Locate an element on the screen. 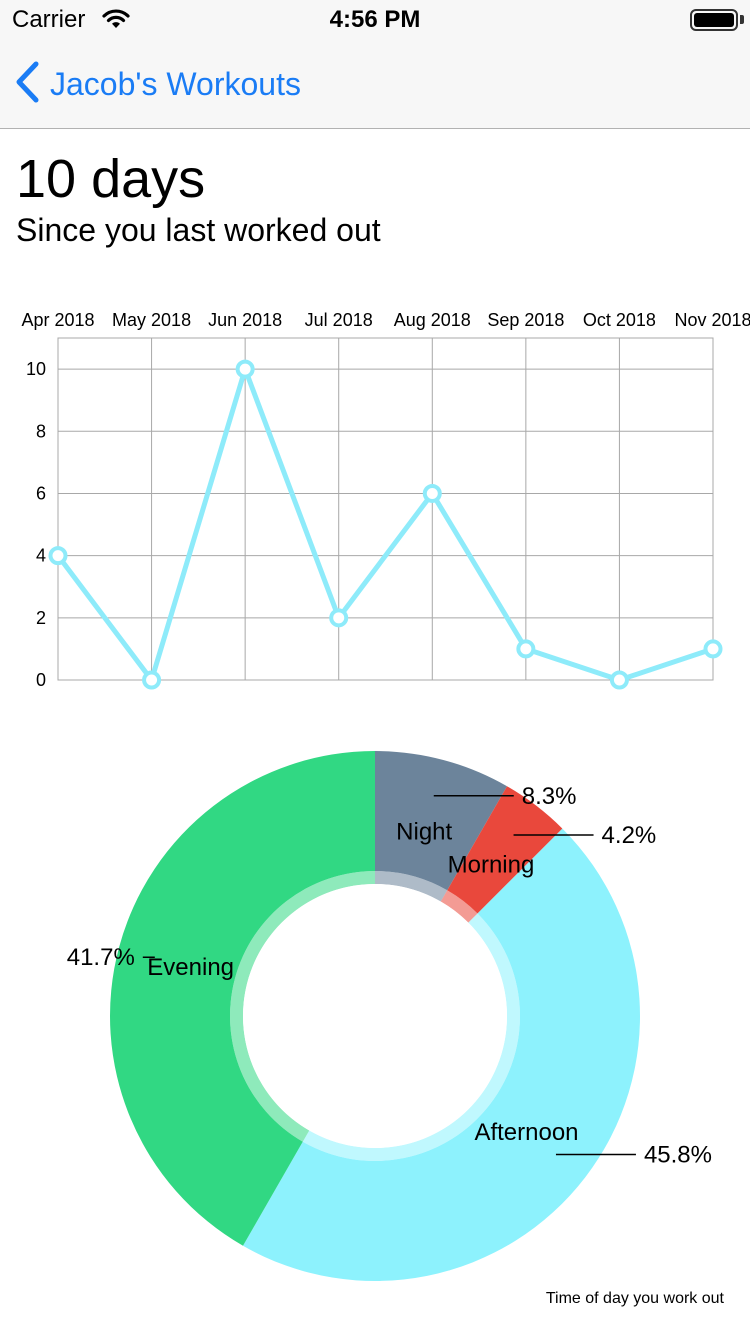  x-tick-label: Apr 2018 is located at coordinates (57, 320).